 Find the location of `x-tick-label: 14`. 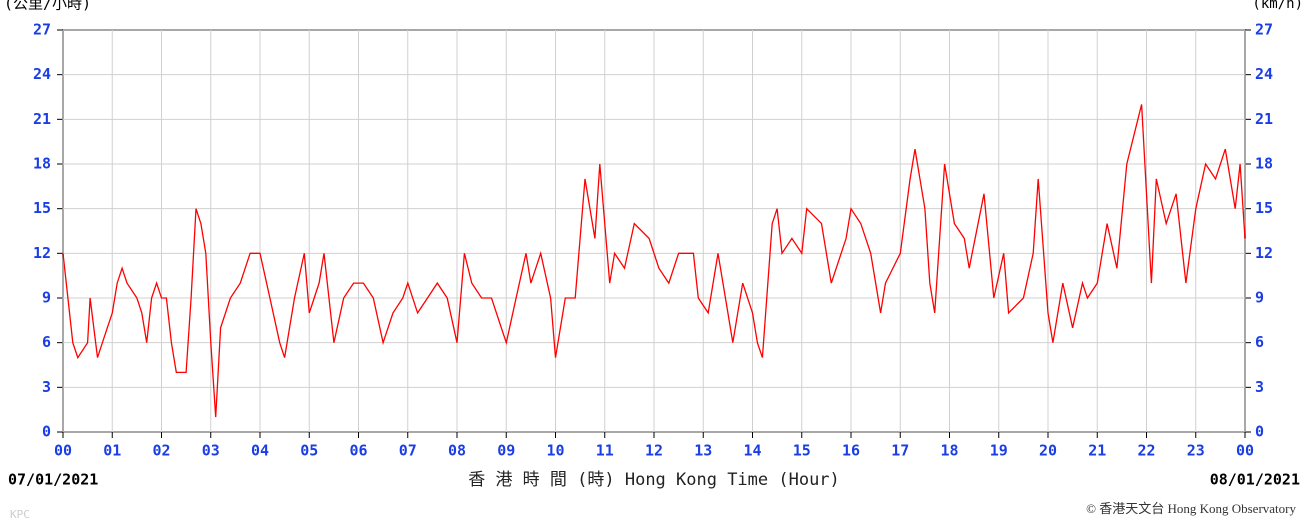

x-tick-label: 14 is located at coordinates (752, 451).